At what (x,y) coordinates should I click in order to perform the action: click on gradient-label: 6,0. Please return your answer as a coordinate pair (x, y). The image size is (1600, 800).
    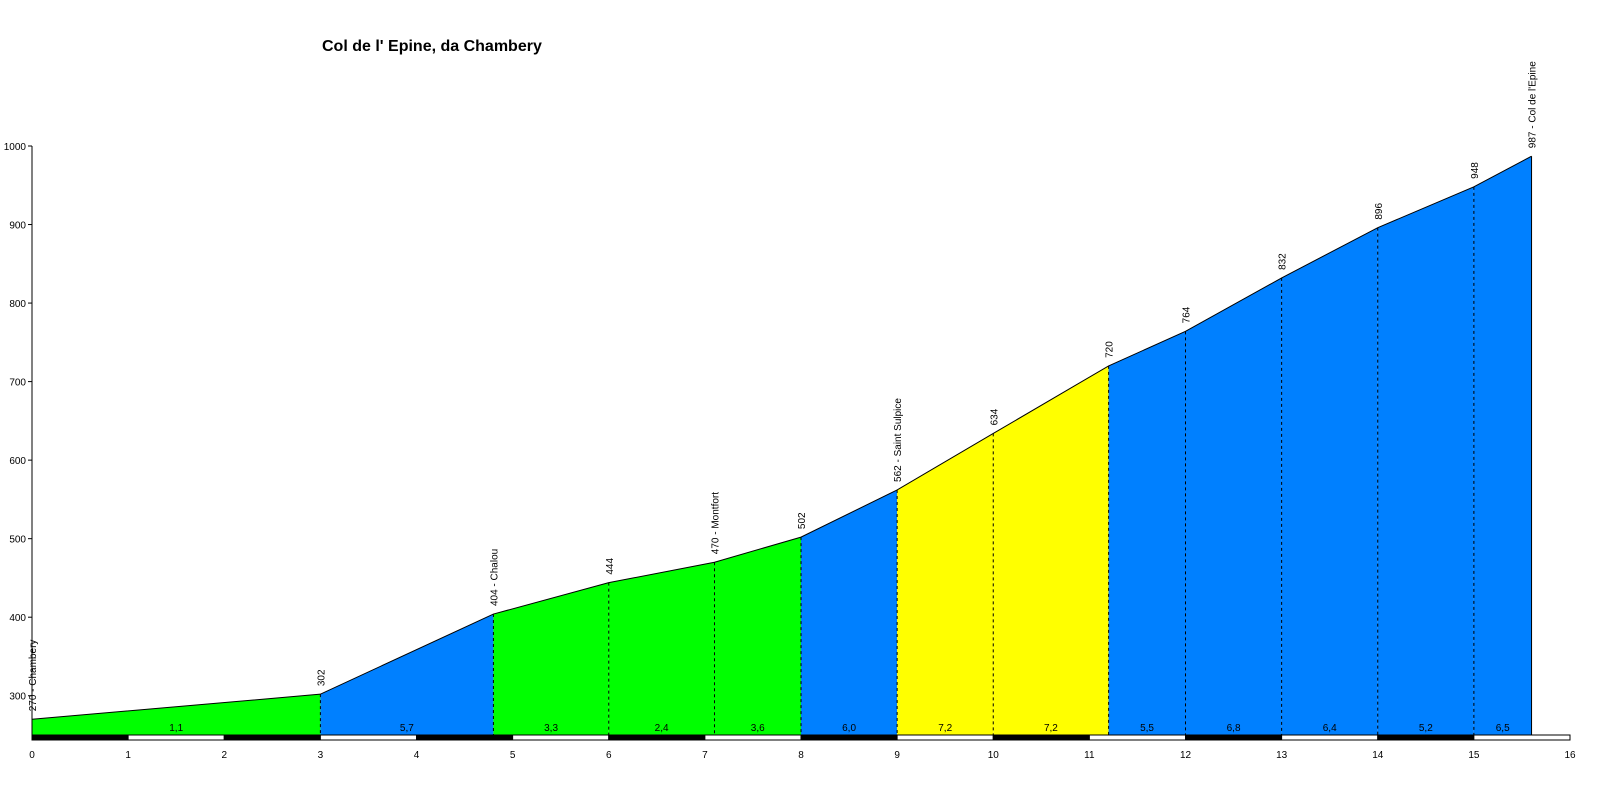
    Looking at the image, I should click on (849, 728).